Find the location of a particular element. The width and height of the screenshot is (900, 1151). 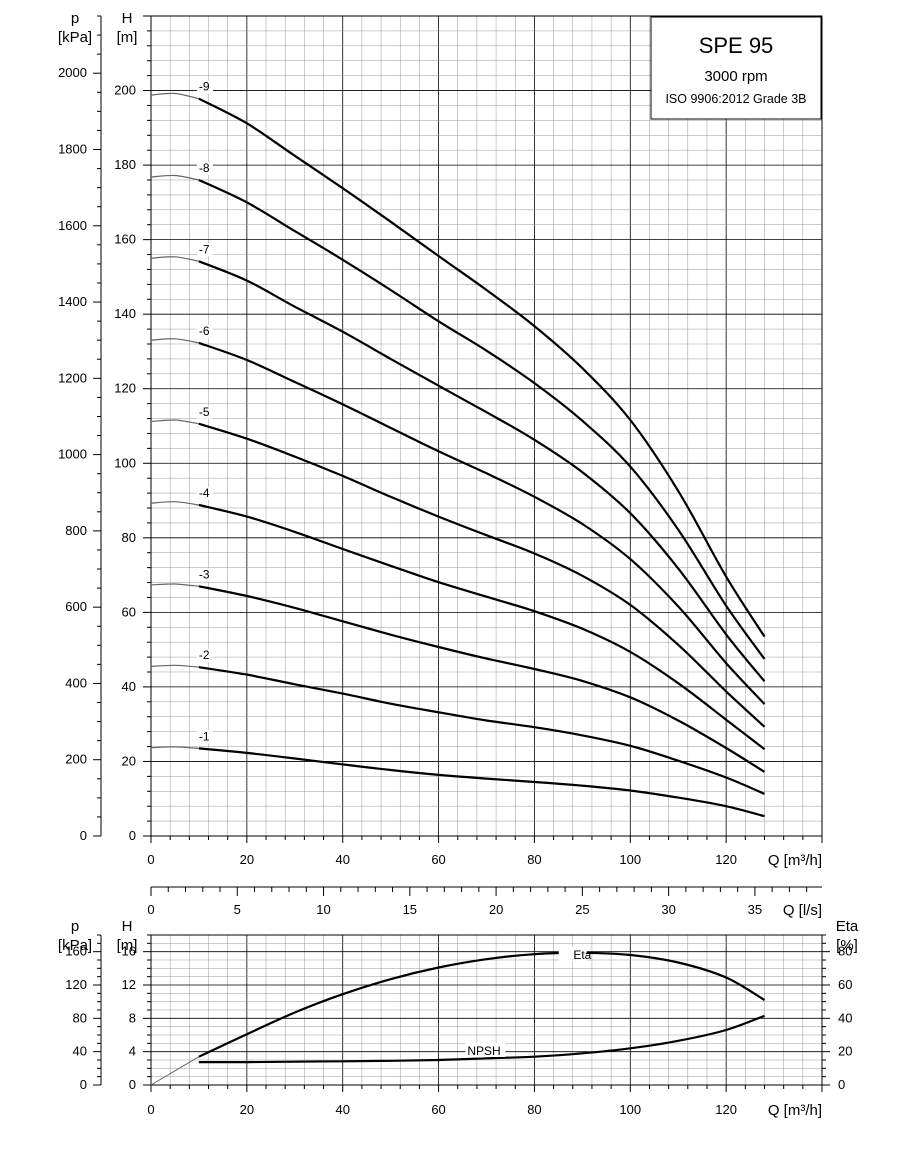

ls-tick: 20 is located at coordinates (496, 909).